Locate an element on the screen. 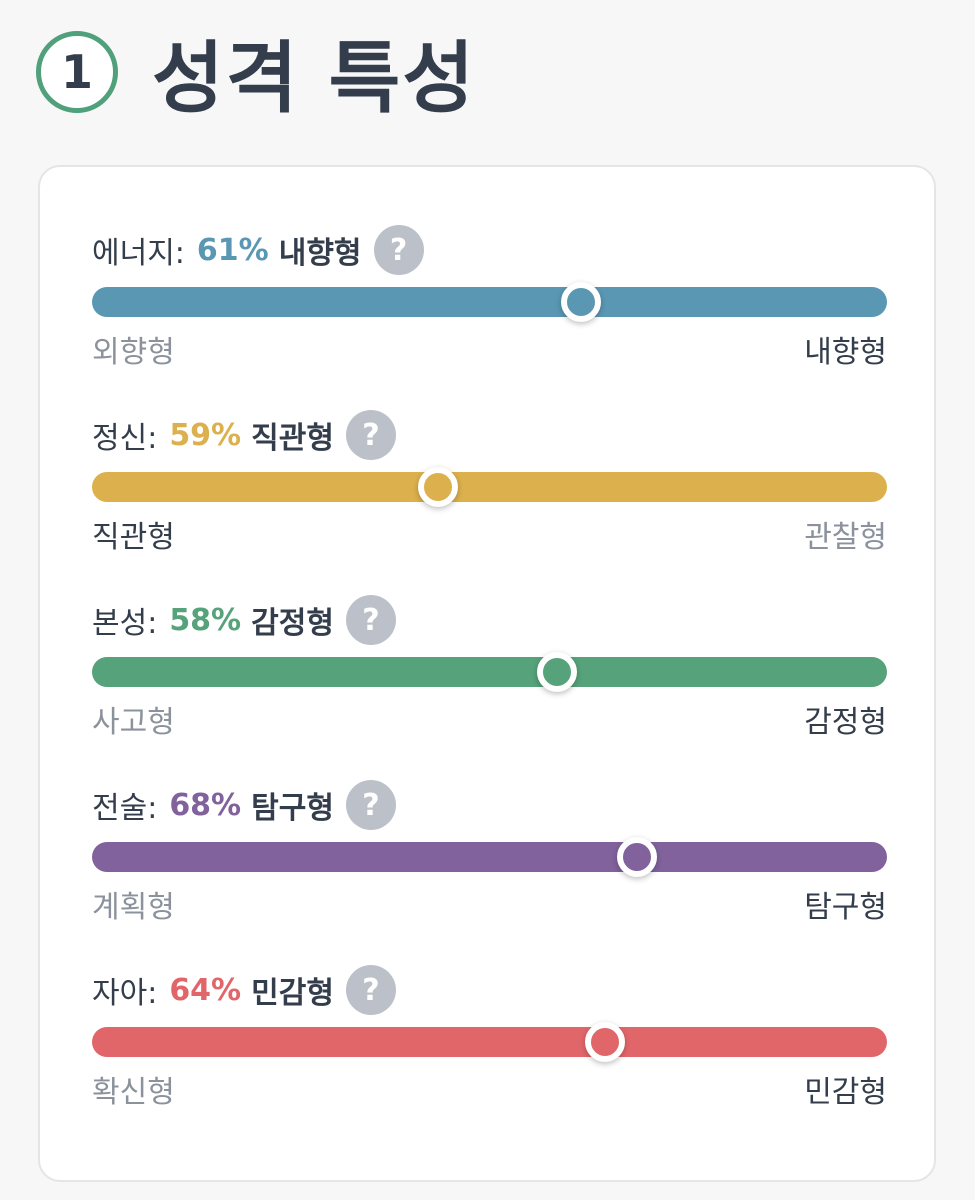 This screenshot has height=1200, width=975. trait-heading: 에너지: 61% 내향형 ? is located at coordinates (258, 250).